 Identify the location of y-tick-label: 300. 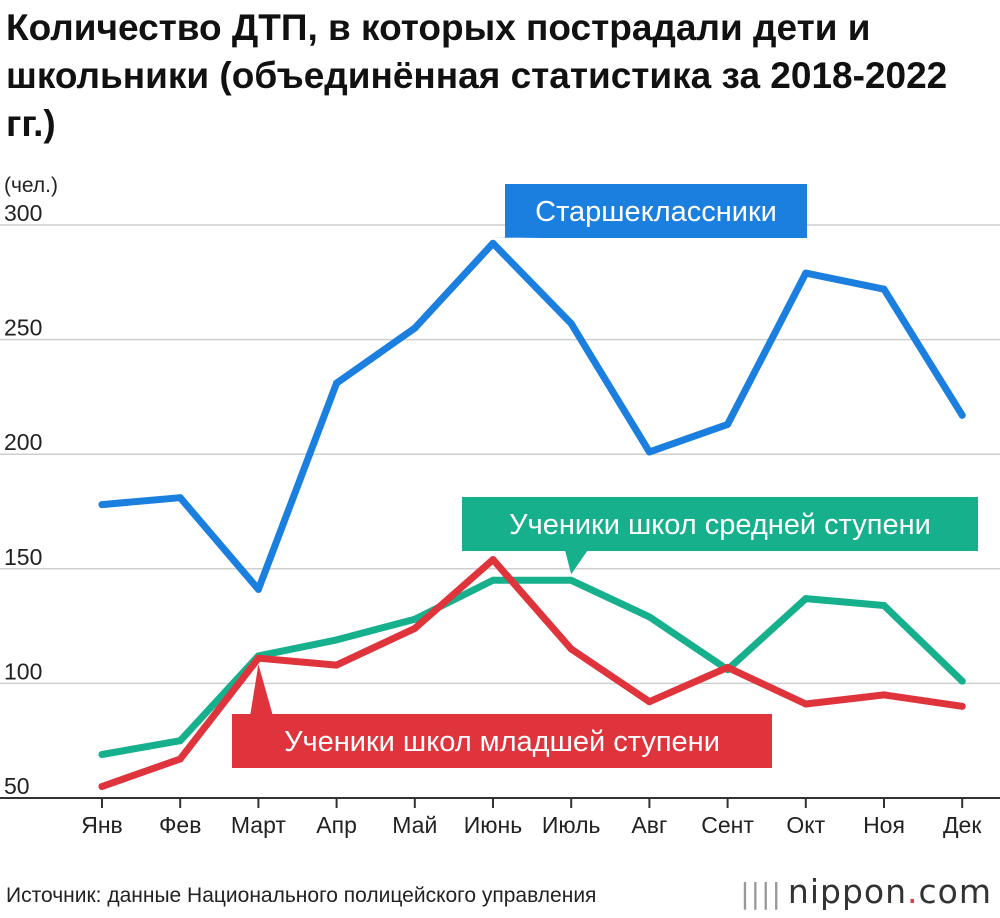
(23, 213).